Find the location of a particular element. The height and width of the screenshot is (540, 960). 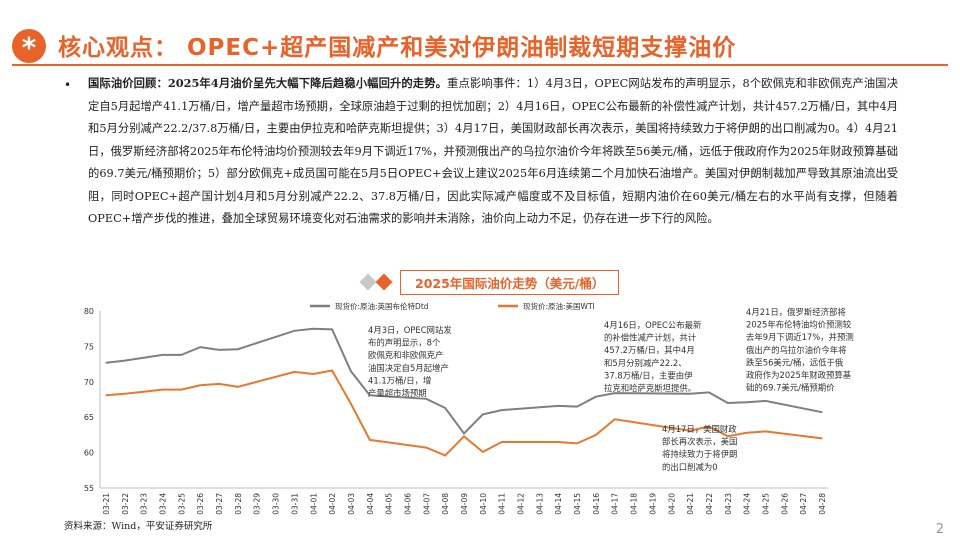

annotation-line: 础的69.7美元/桶预期价 is located at coordinates (790, 388).